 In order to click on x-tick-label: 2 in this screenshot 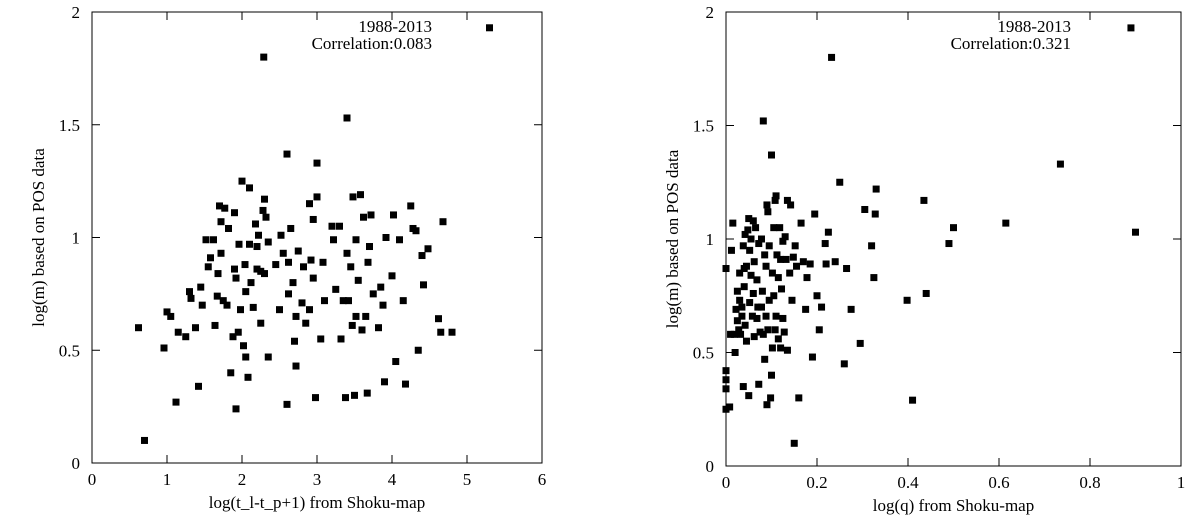, I will do `click(242, 479)`.